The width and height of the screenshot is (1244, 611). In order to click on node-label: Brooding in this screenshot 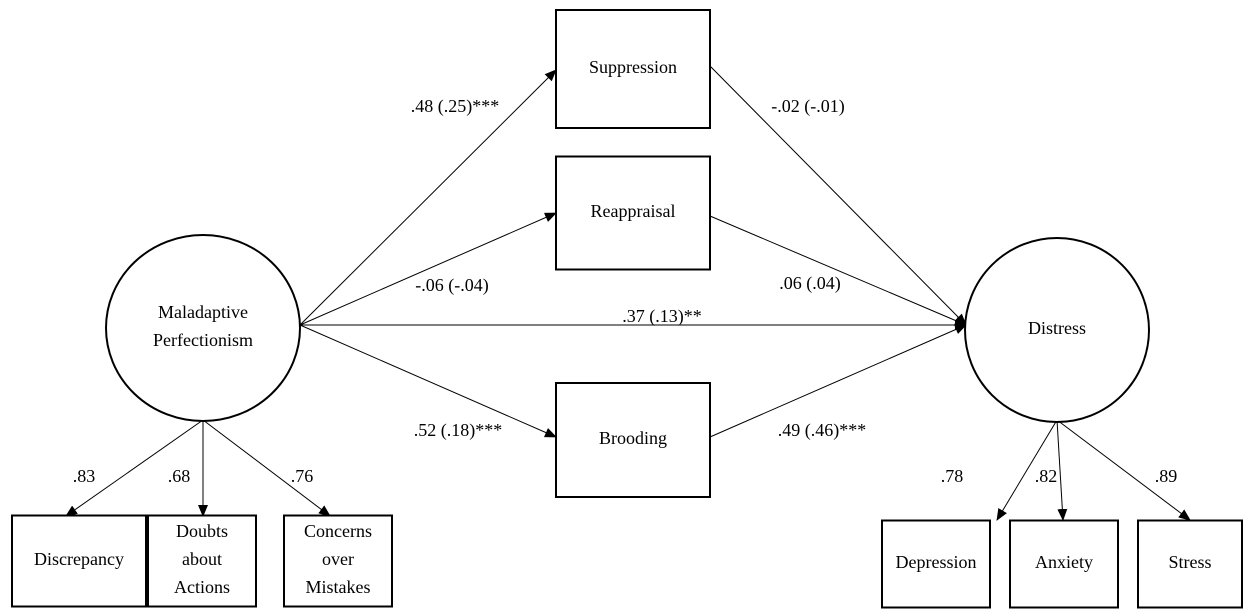, I will do `click(633, 438)`.